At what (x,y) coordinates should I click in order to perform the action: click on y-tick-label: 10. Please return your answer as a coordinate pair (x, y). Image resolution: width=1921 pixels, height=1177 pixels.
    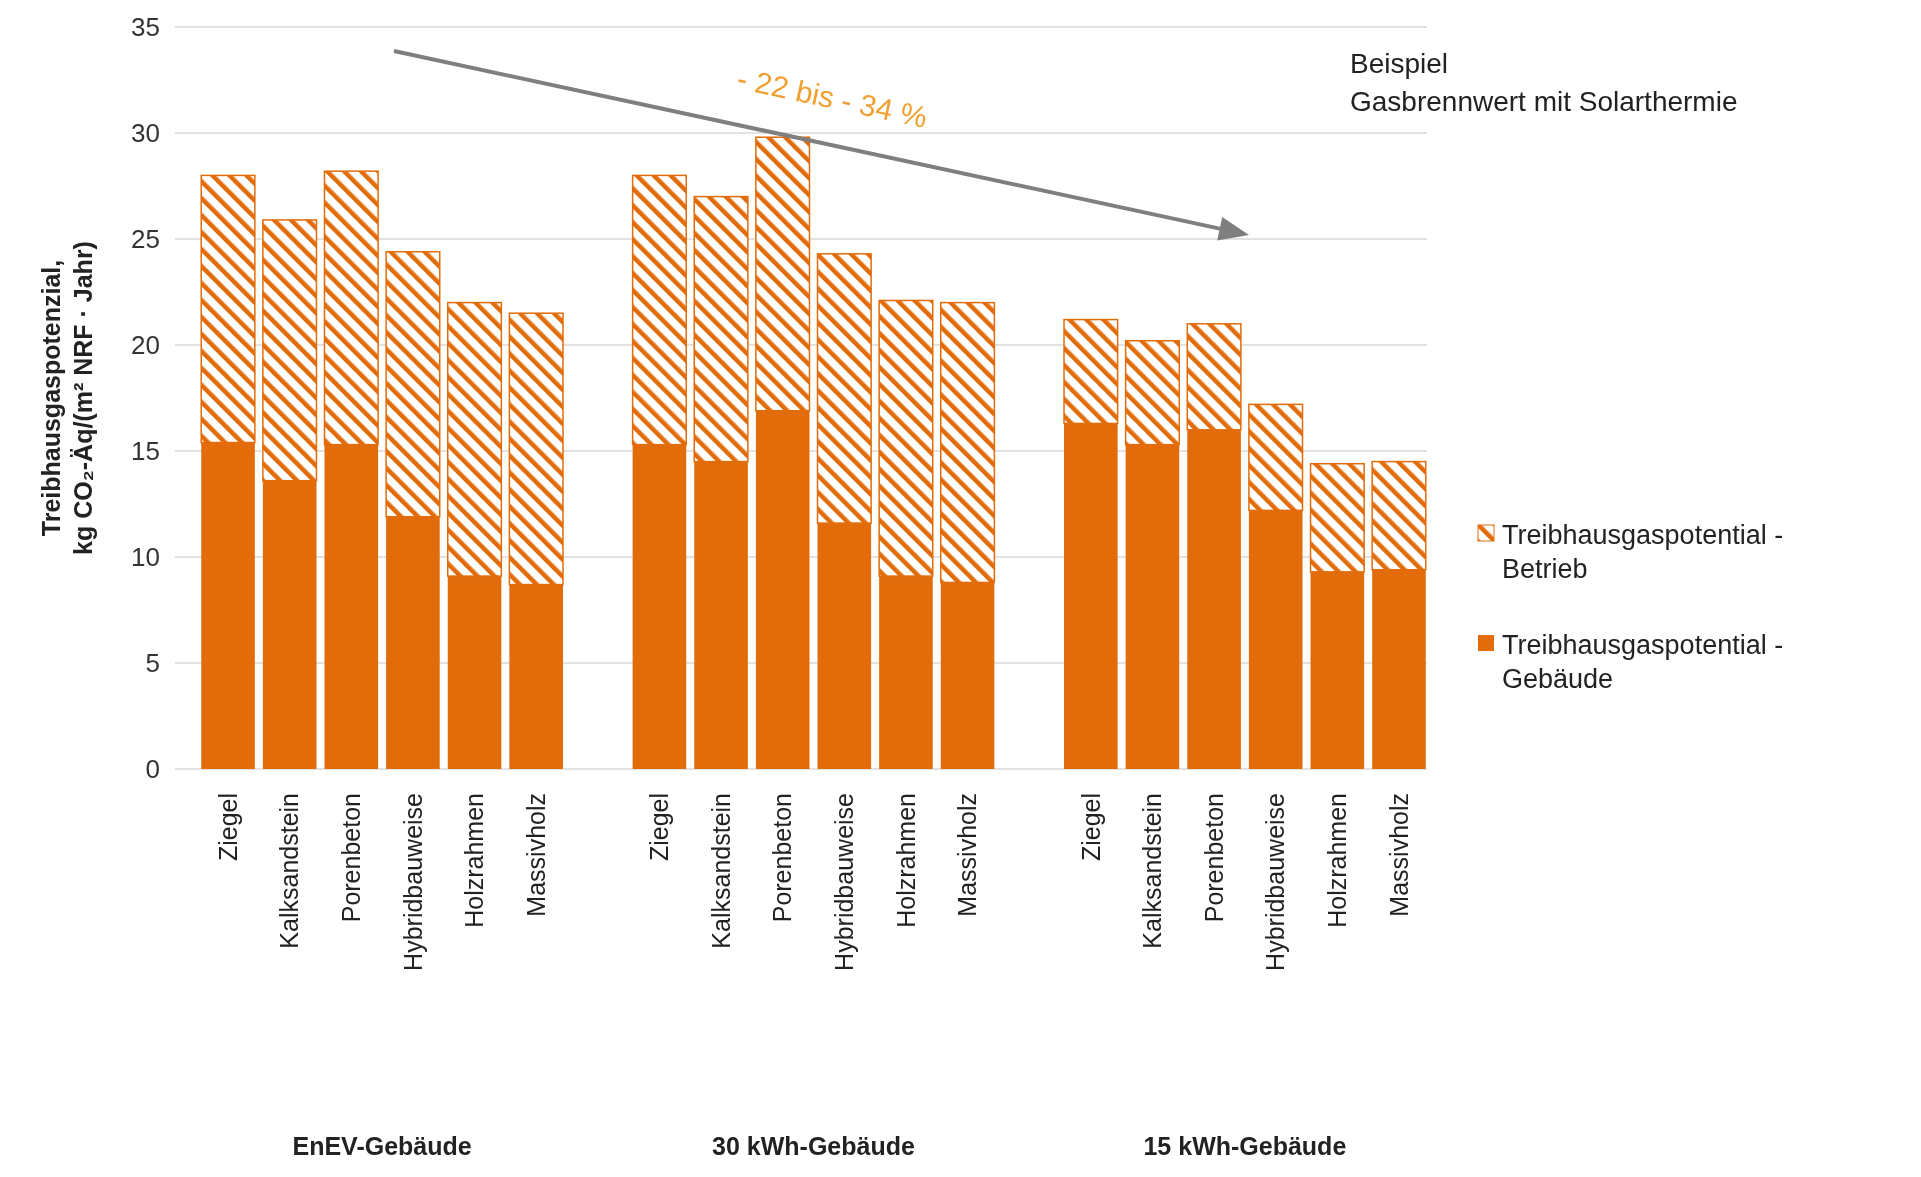
    Looking at the image, I should click on (145, 557).